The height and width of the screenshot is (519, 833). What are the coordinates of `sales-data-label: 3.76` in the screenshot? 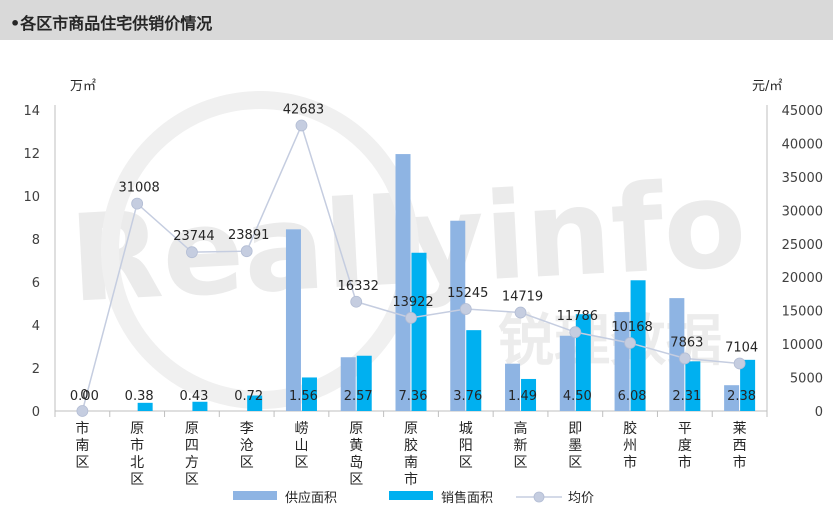 It's located at (467, 396).